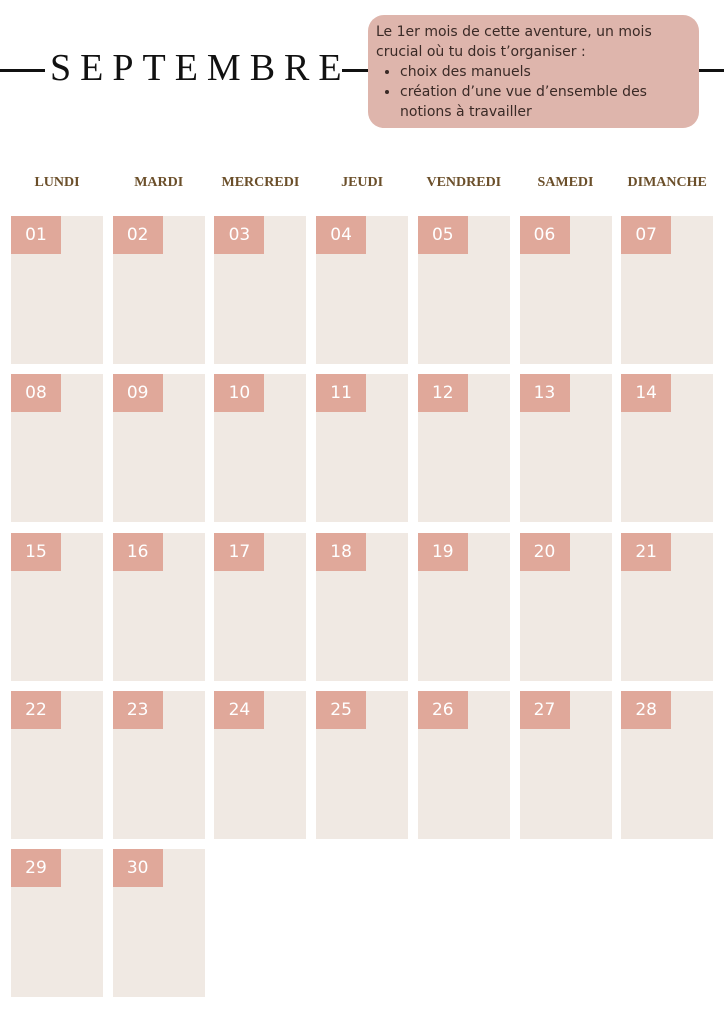 This screenshot has height=1024, width=724. What do you see at coordinates (260, 290) in the screenshot?
I see `day-cell: 03` at bounding box center [260, 290].